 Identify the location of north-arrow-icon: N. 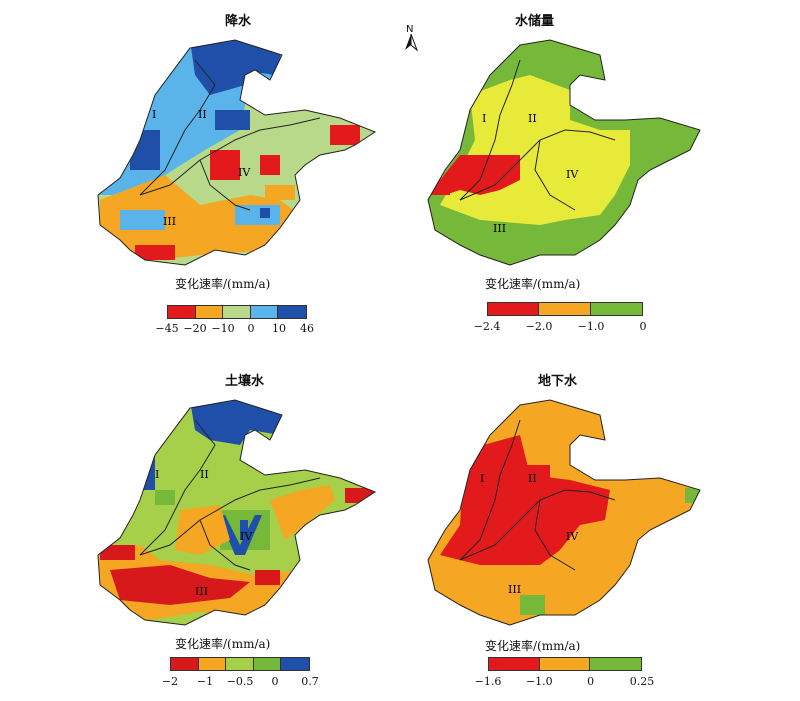
(411, 39).